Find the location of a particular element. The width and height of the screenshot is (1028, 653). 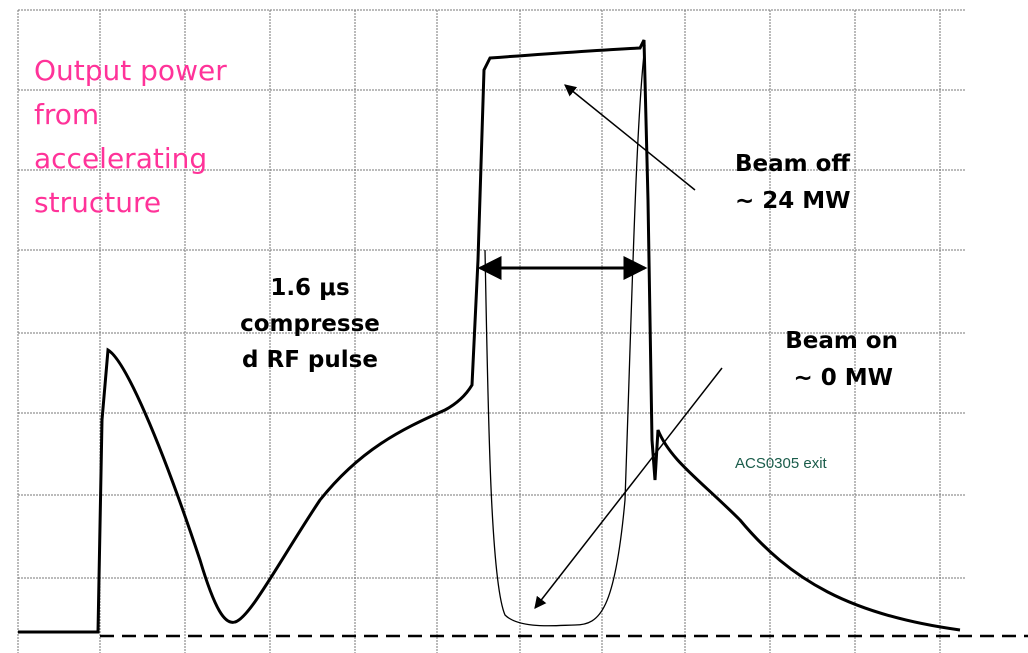

label-line: d RF pulse is located at coordinates (310, 360).